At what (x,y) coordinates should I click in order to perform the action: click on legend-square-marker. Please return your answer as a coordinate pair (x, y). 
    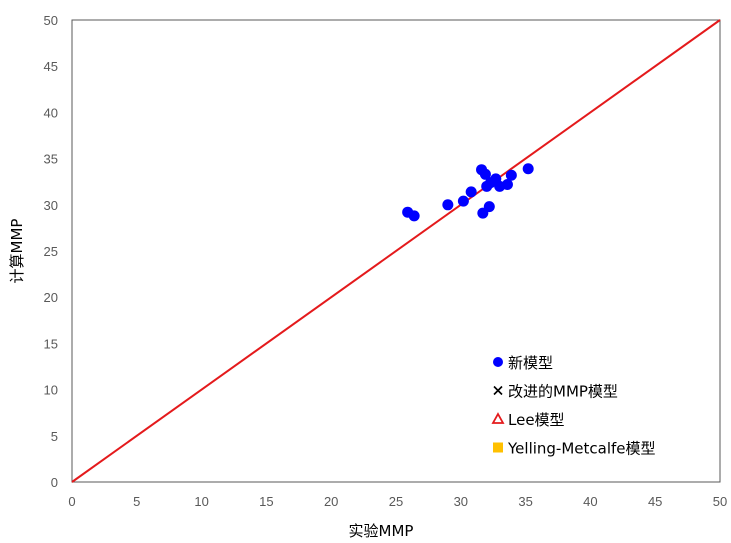
    Looking at the image, I should click on (498, 447).